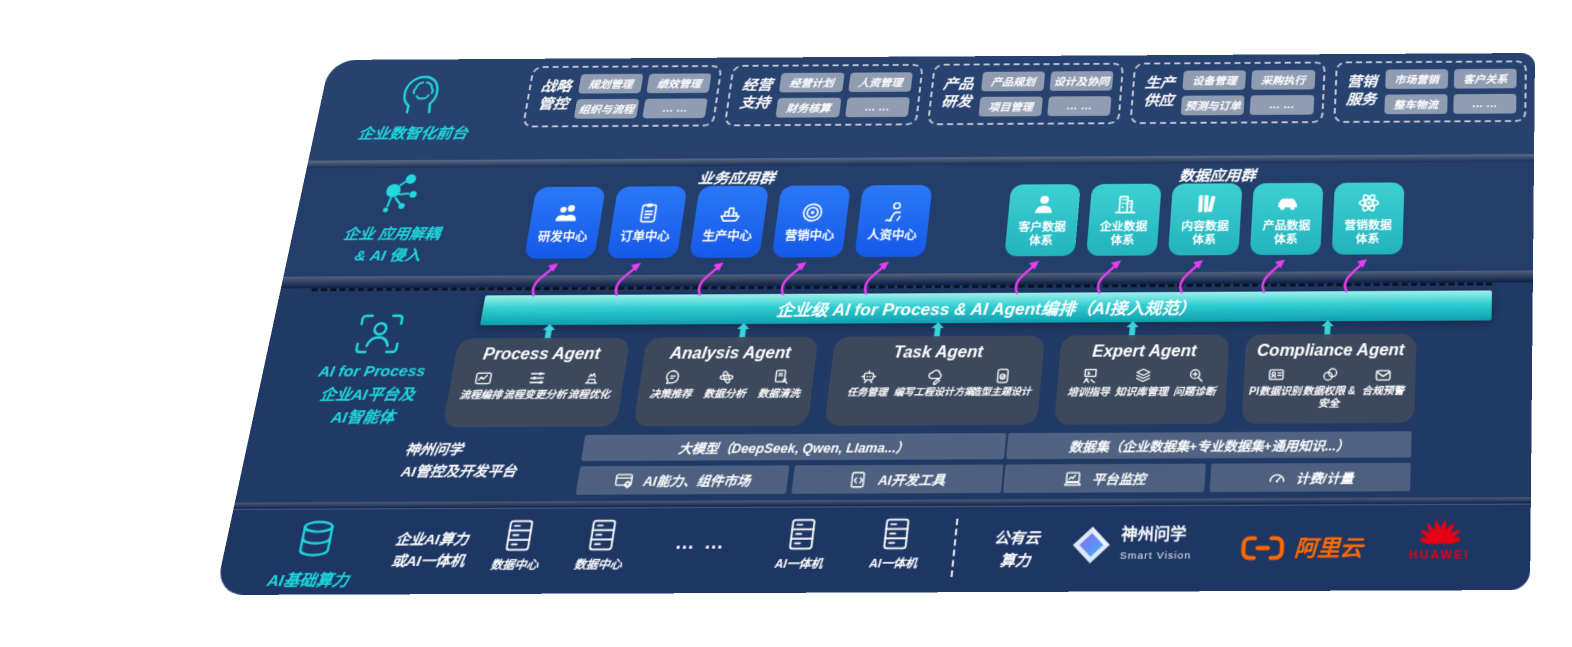 Image resolution: width=1572 pixels, height=647 pixels. What do you see at coordinates (778, 394) in the screenshot?
I see `capability-label: 数据清洗` at bounding box center [778, 394].